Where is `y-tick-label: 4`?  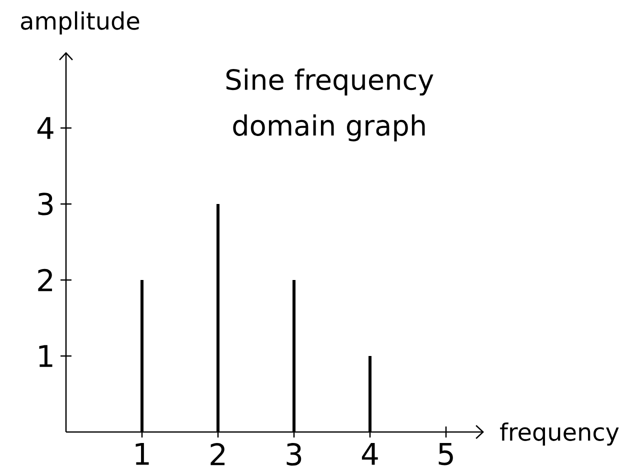
y-tick-label: 4 is located at coordinates (45, 128).